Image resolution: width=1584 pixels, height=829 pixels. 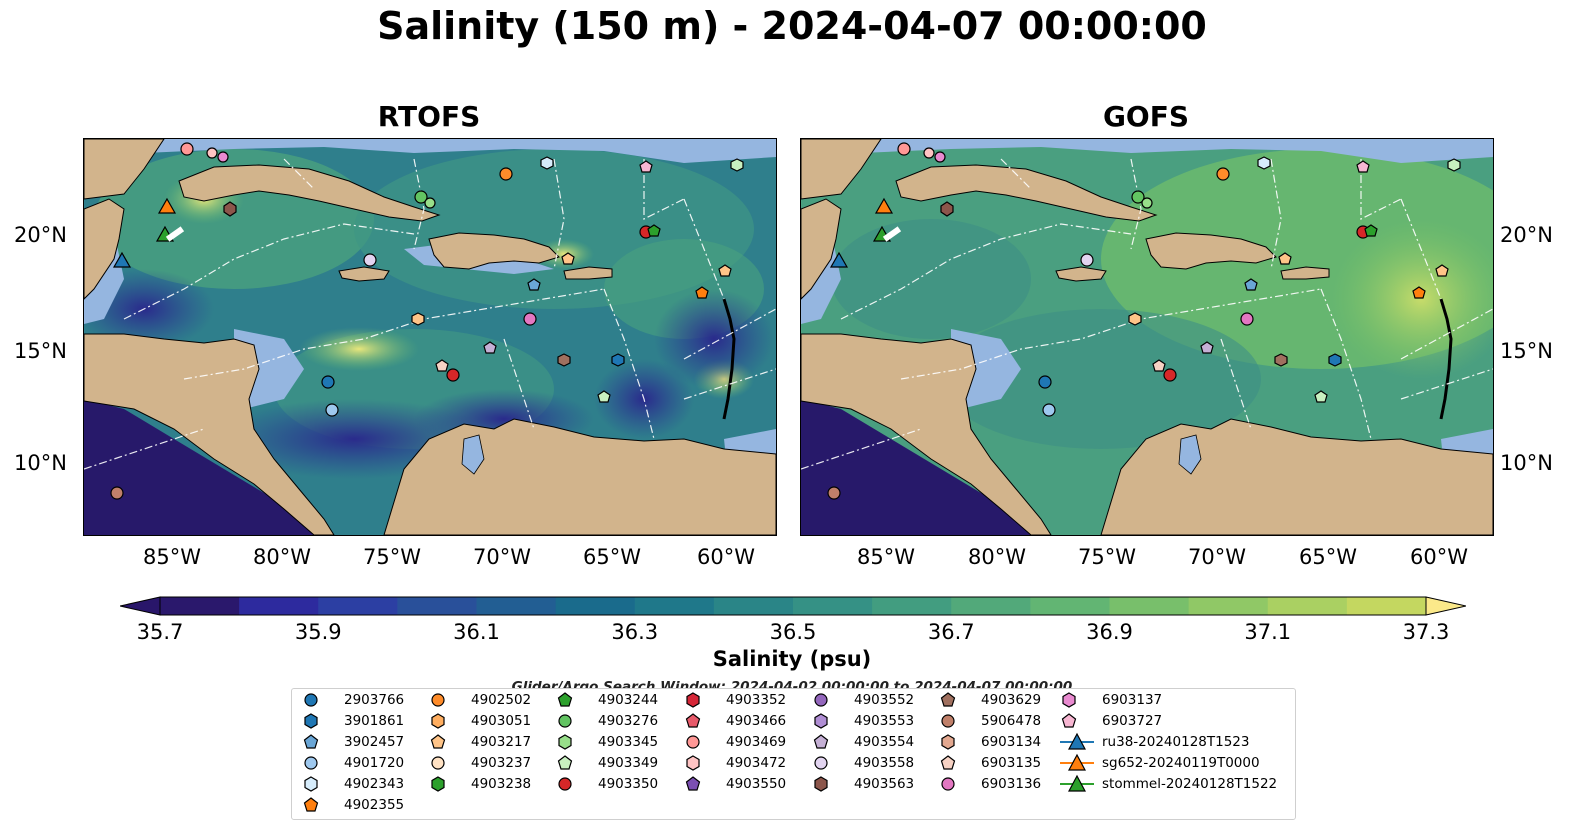 I want to click on lon-label-70w-left: 70°W, so click(x=502, y=557).